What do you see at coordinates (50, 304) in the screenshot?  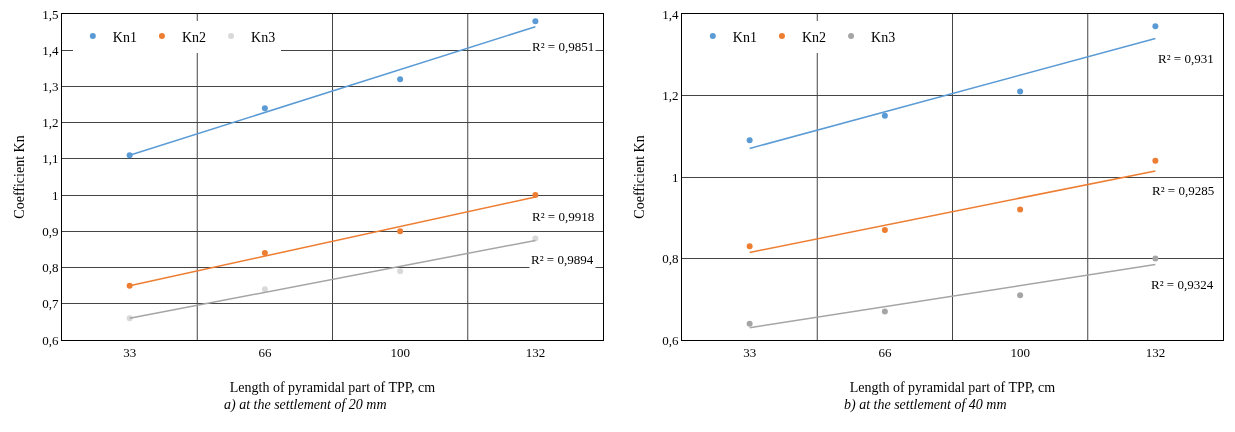 I see `y-tick-label: 0,7` at bounding box center [50, 304].